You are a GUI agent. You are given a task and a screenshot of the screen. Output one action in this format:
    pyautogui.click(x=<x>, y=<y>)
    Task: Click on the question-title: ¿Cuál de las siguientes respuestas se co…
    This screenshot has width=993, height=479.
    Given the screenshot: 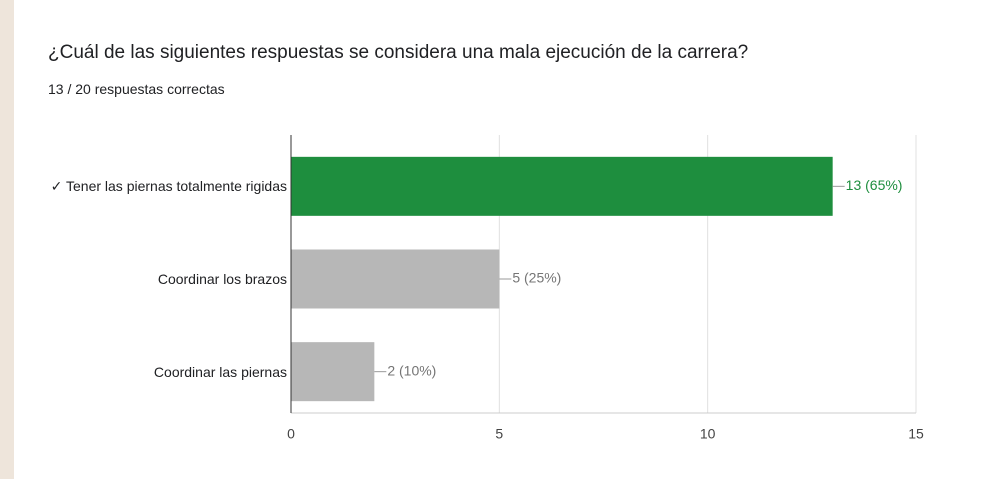 What is the action you would take?
    pyautogui.click(x=398, y=52)
    